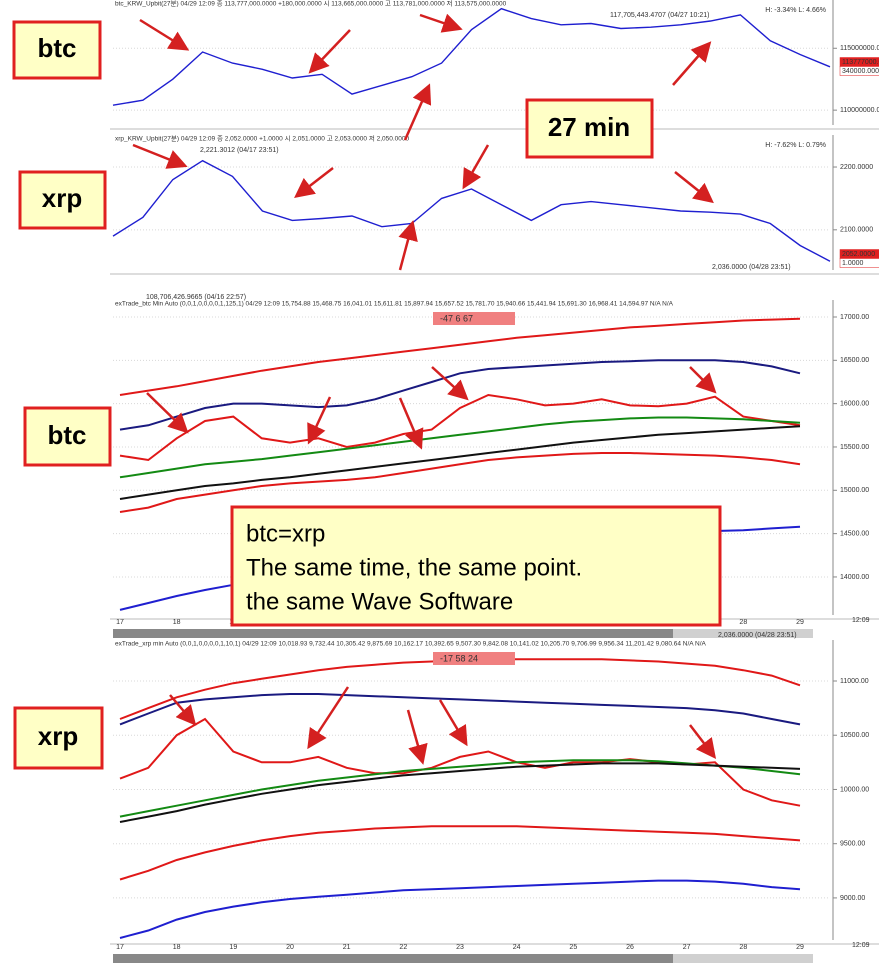 This screenshot has height=972, width=879. What do you see at coordinates (687, 947) in the screenshot?
I see `x-tick-label: 27` at bounding box center [687, 947].